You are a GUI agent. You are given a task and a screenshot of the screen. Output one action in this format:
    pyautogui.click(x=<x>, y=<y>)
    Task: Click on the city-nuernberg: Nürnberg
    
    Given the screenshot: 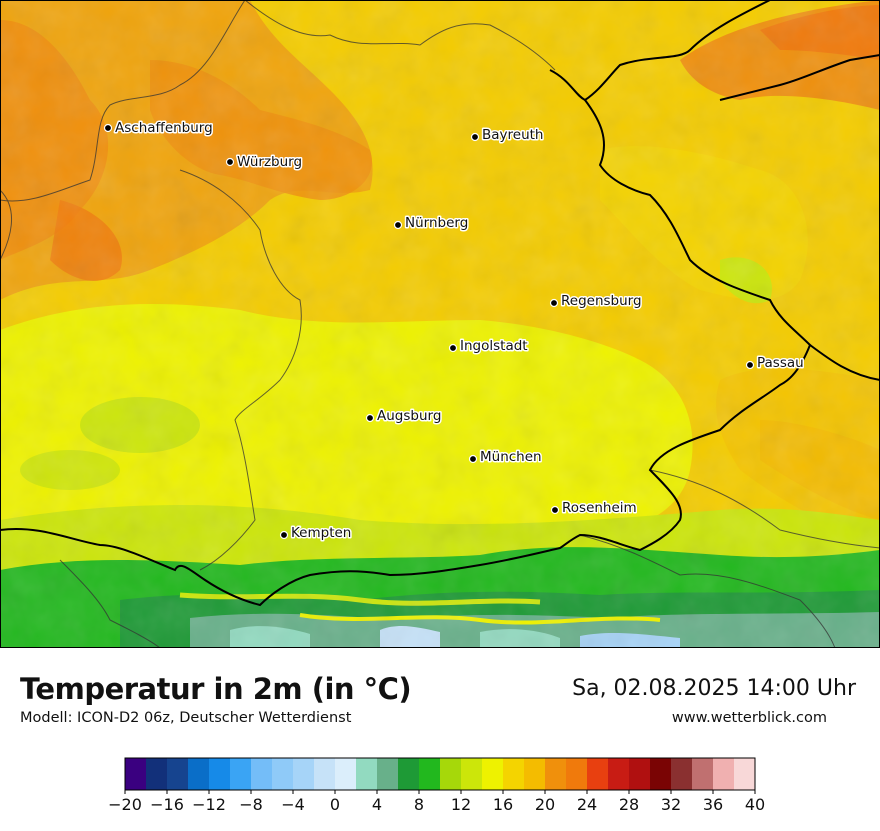 What is the action you would take?
    pyautogui.click(x=431, y=223)
    